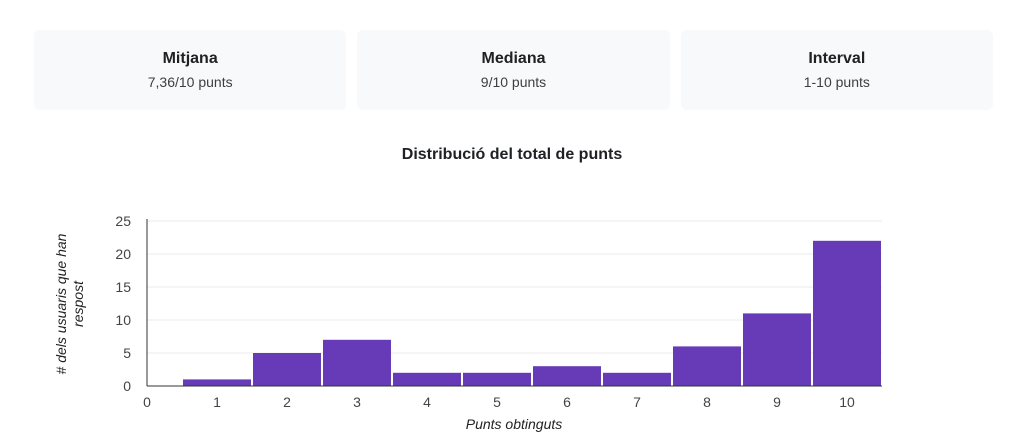 This screenshot has height=437, width=1024. I want to click on x-tick-label: 6, so click(567, 402).